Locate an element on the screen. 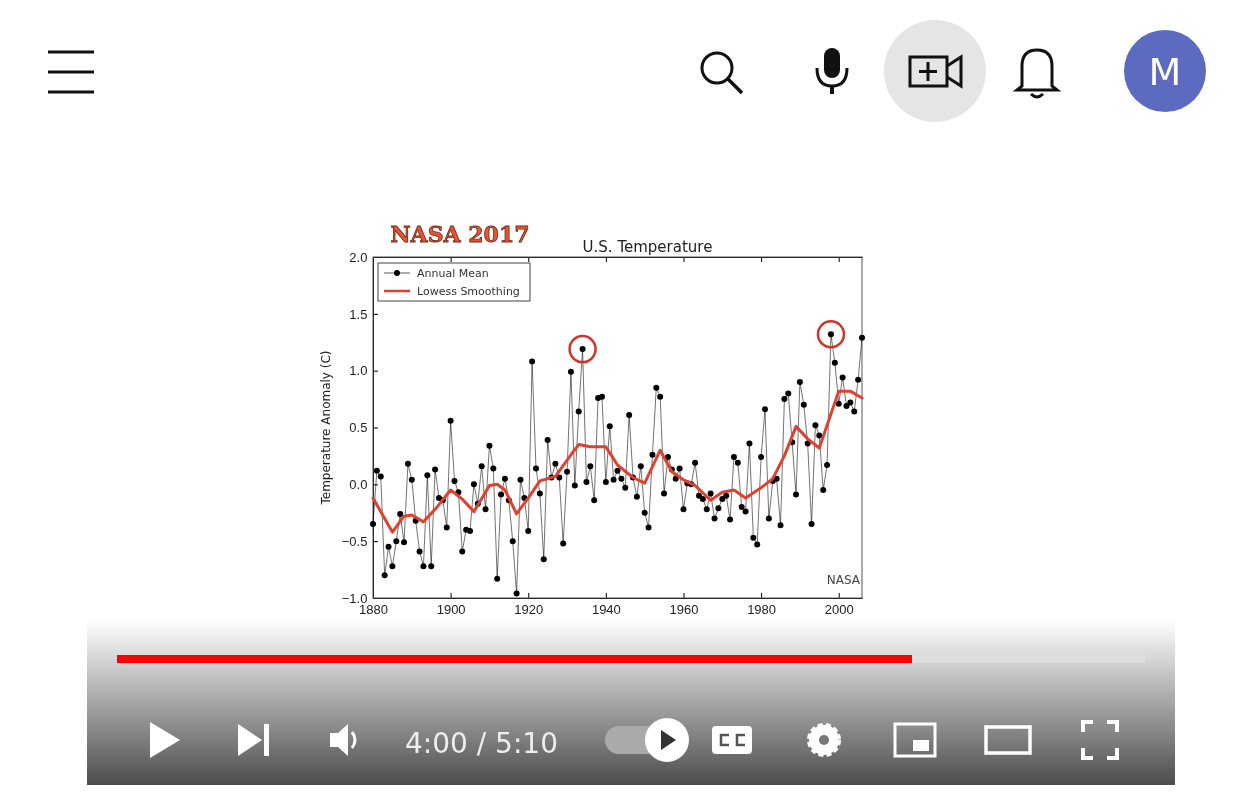  y-axis-title: Temperature Anomaly (C) is located at coordinates (326, 428).